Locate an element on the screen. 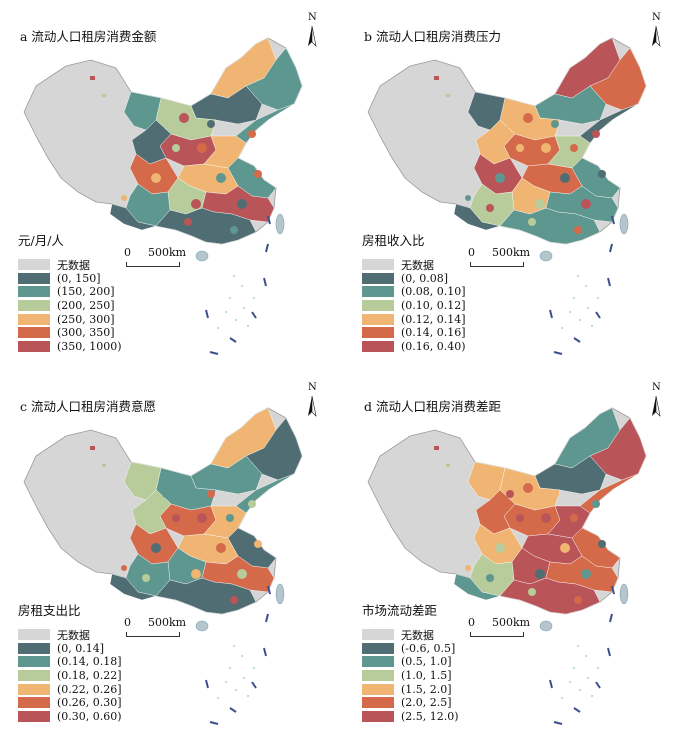 The height and width of the screenshot is (748, 689). legend-label: (0.18, 0.22] is located at coordinates (89, 676).